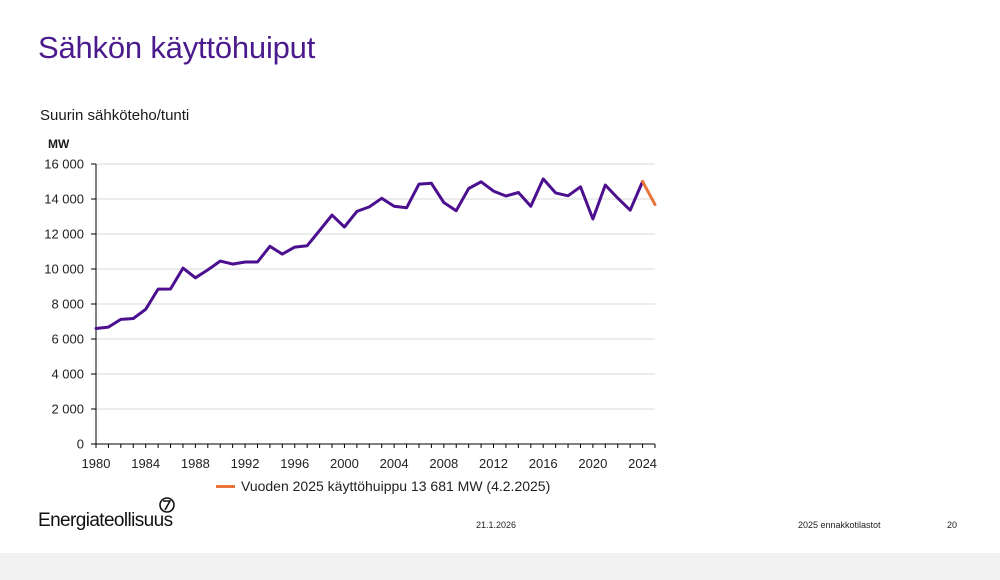 The image size is (1000, 580). Describe the element at coordinates (105, 520) in the screenshot. I see `brand-name: Energiateollisuus` at that location.